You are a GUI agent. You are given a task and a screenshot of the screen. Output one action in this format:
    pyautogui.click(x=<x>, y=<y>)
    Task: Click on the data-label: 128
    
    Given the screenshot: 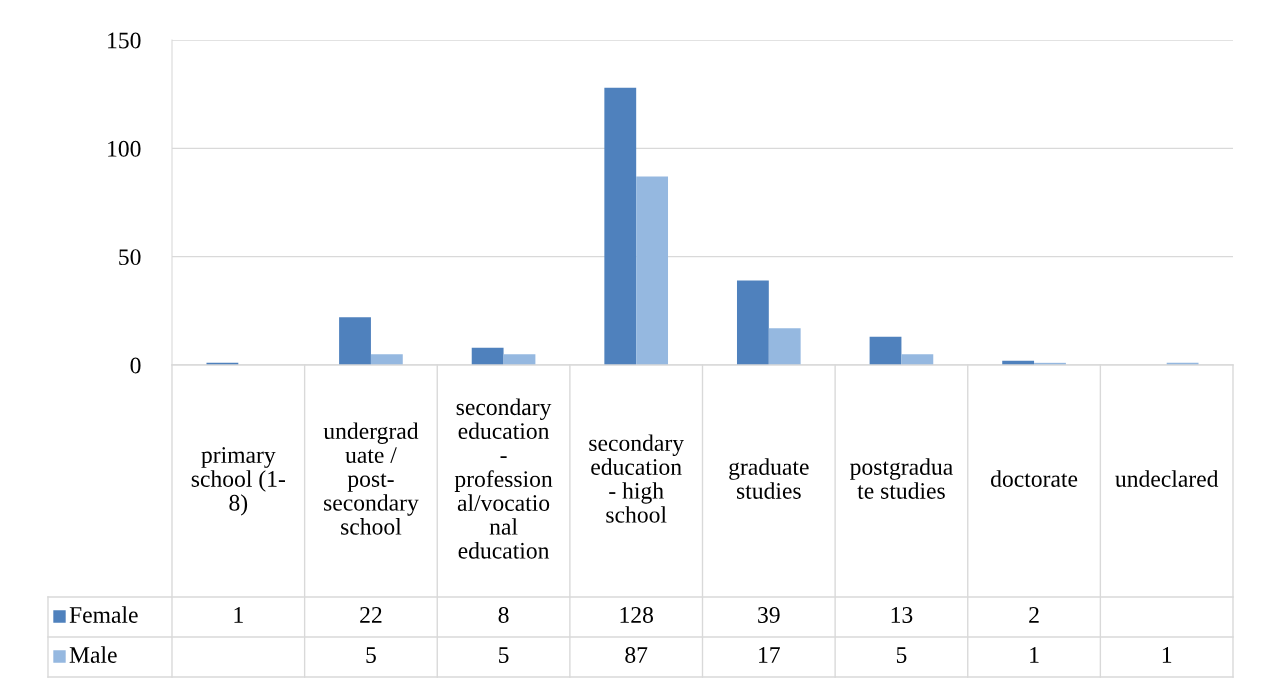 What is the action you would take?
    pyautogui.click(x=636, y=614)
    